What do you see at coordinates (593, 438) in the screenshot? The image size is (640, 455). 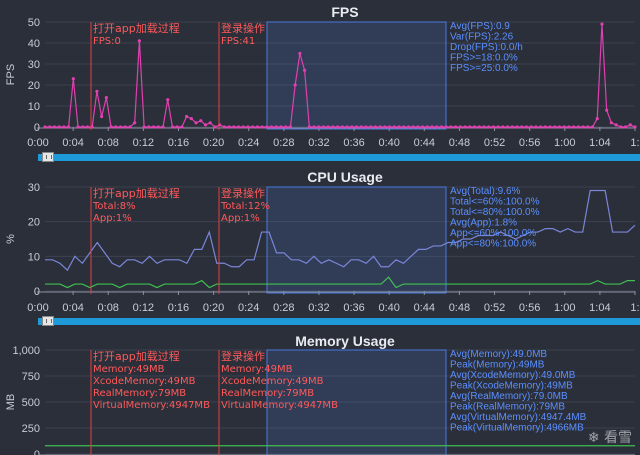 I see `snowflake-icon: ❄` at bounding box center [593, 438].